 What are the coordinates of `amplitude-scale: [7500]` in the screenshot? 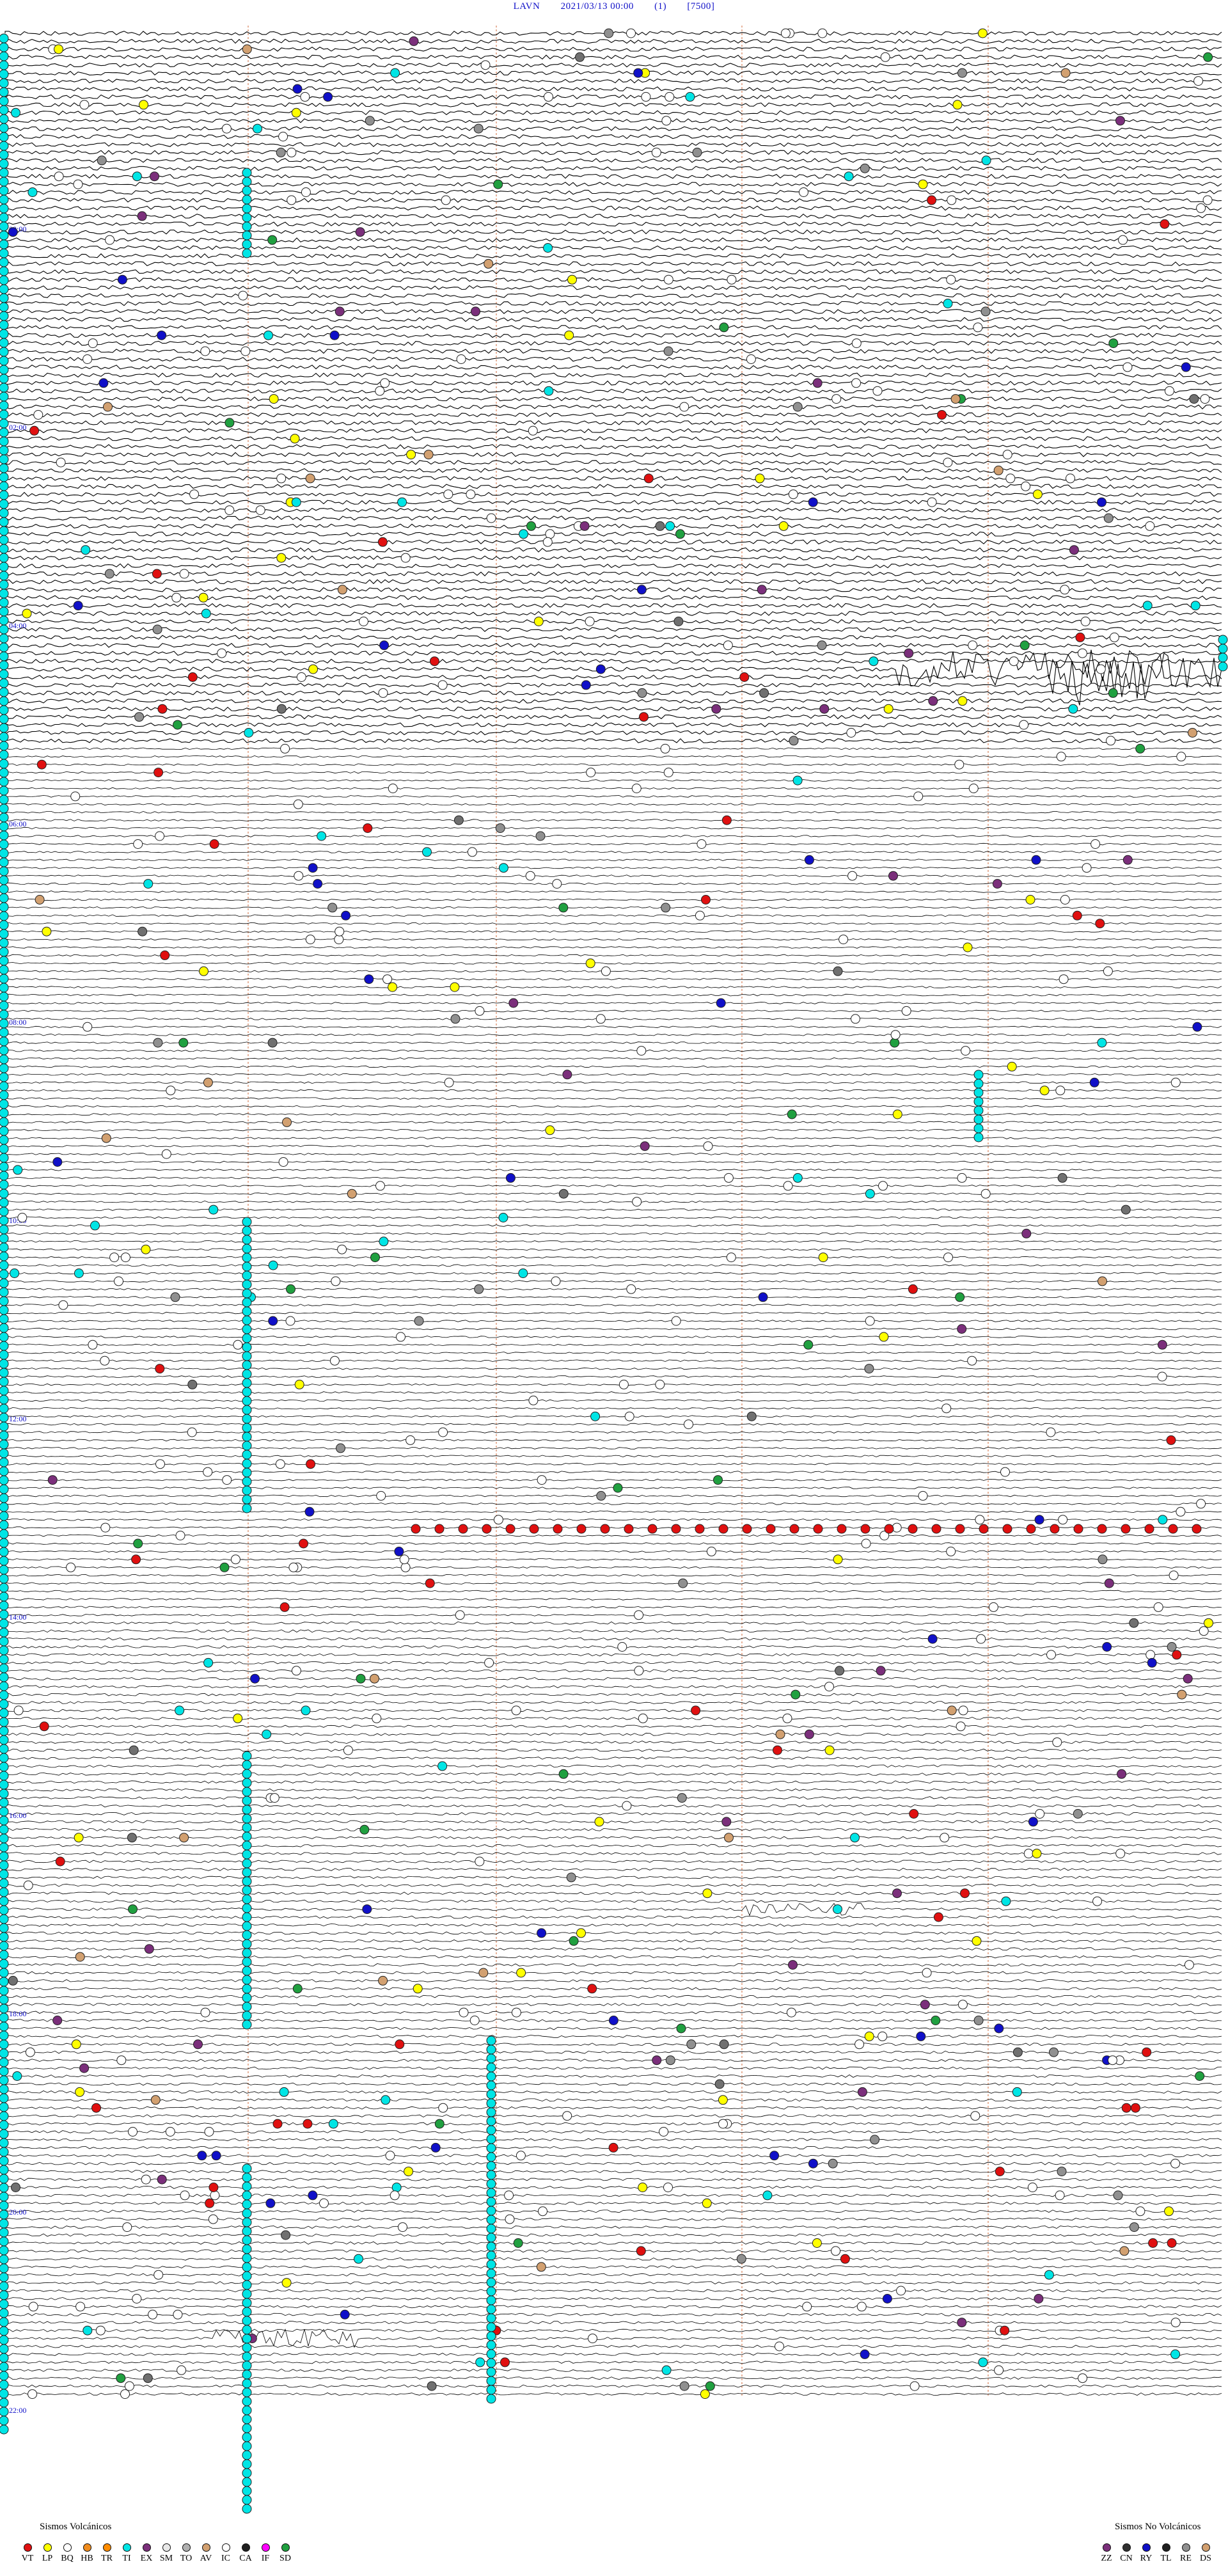 It's located at (701, 6).